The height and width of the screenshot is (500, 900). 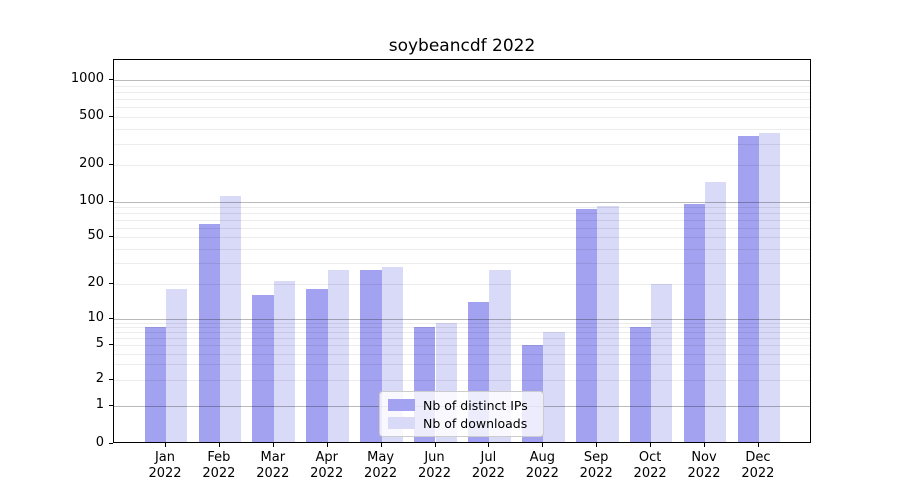 I want to click on legend-item-distinct-ips: Nb of distinct IPs, so click(x=462, y=405).